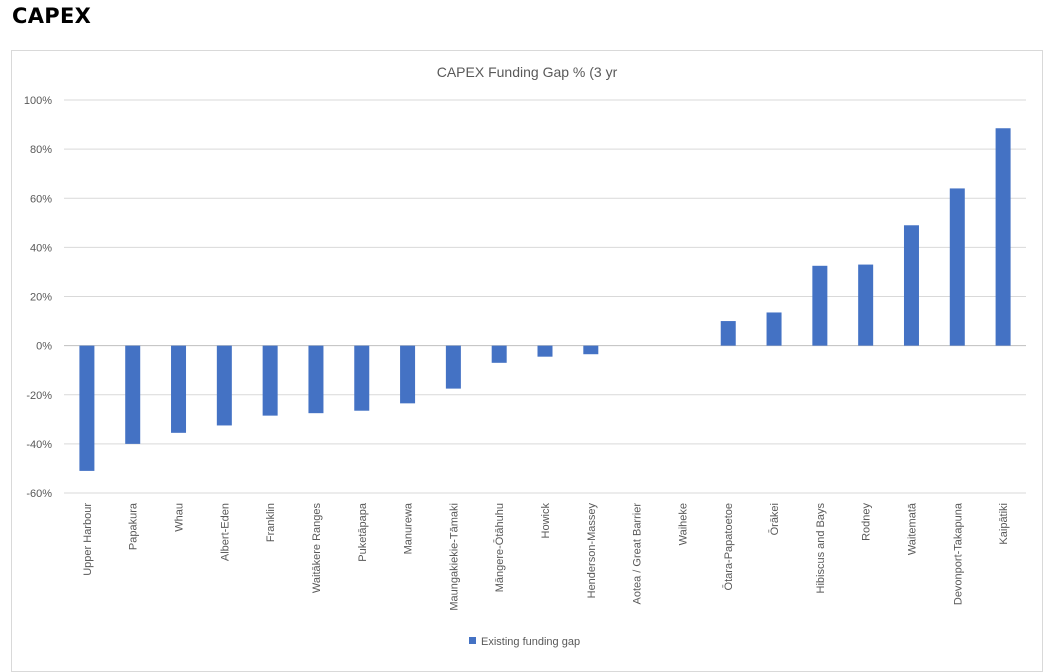  What do you see at coordinates (546, 521) in the screenshot?
I see `x-tick-label: Howick` at bounding box center [546, 521].